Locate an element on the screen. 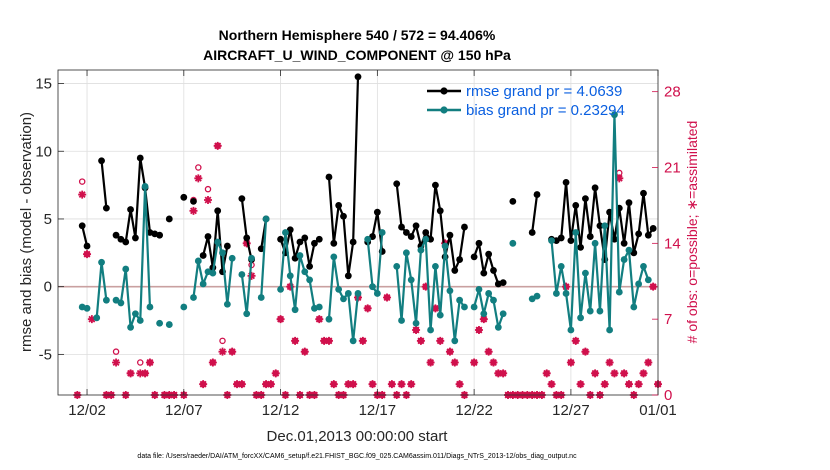 The height and width of the screenshot is (470, 830). x-tick-label: 12/02 is located at coordinates (87, 410).